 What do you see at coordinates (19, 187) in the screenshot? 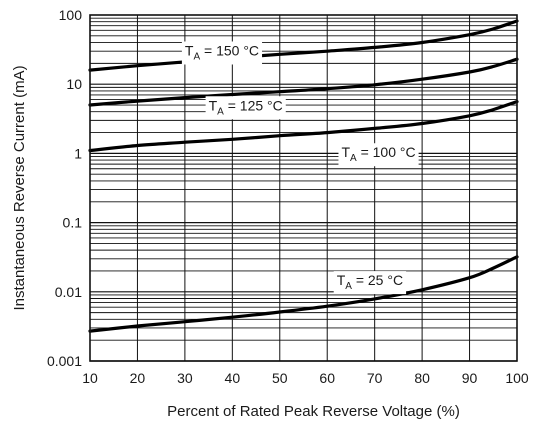
I see `y-axis-label: Instantaneous Reverse Current (mA)` at bounding box center [19, 187].